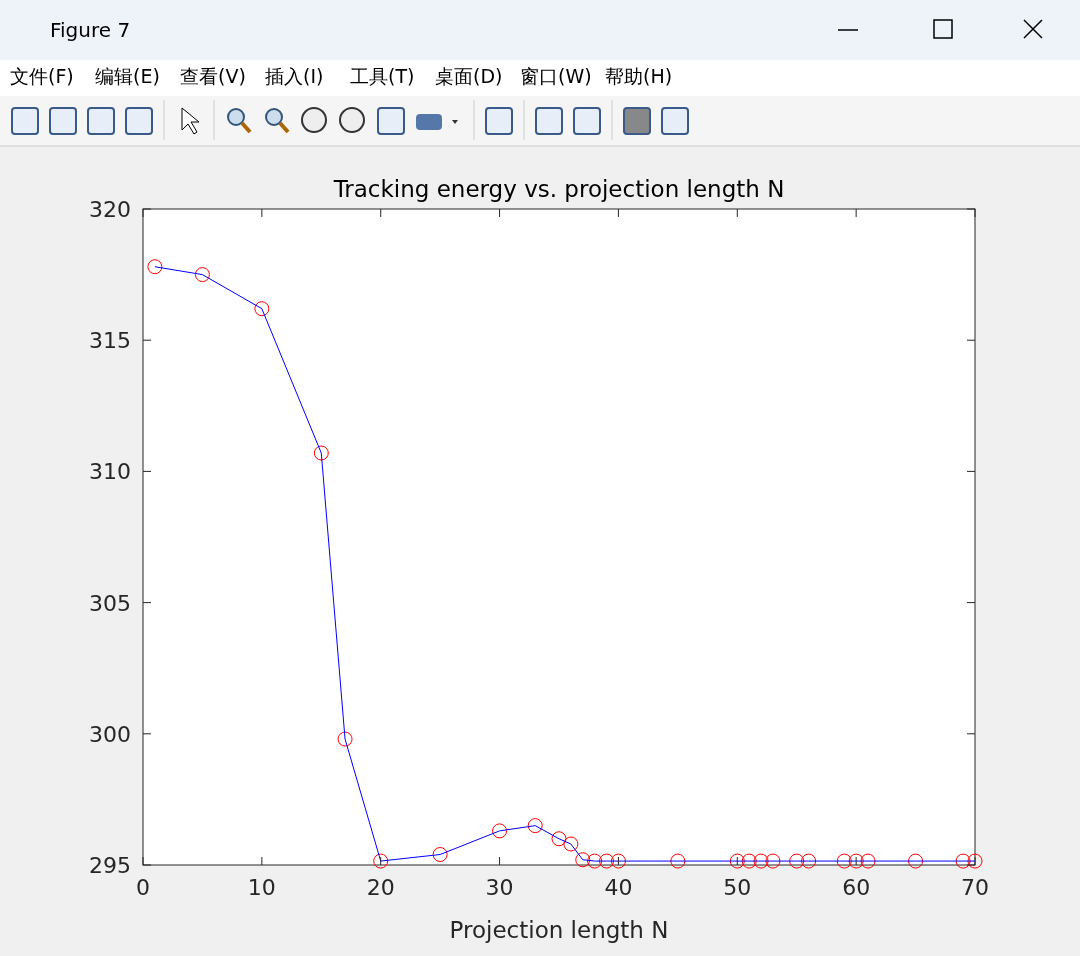 The width and height of the screenshot is (1080, 956). What do you see at coordinates (975, 887) in the screenshot?
I see `x-tick-label: 70` at bounding box center [975, 887].